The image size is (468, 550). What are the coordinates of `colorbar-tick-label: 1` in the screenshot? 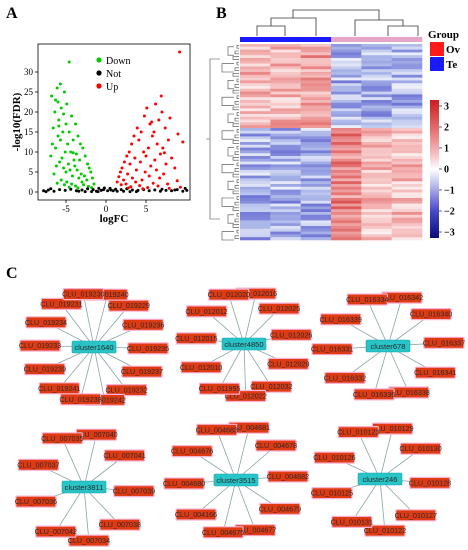 It's located at (446, 149).